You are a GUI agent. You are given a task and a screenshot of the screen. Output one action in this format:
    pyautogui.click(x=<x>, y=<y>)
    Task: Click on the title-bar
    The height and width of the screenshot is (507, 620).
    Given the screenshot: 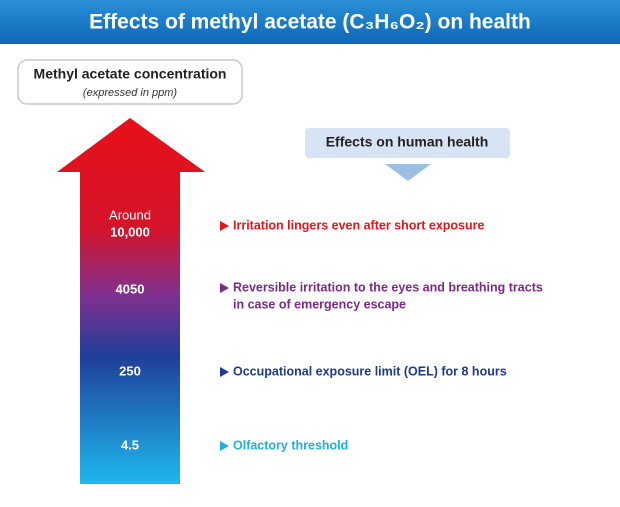 What is the action you would take?
    pyautogui.click(x=310, y=22)
    